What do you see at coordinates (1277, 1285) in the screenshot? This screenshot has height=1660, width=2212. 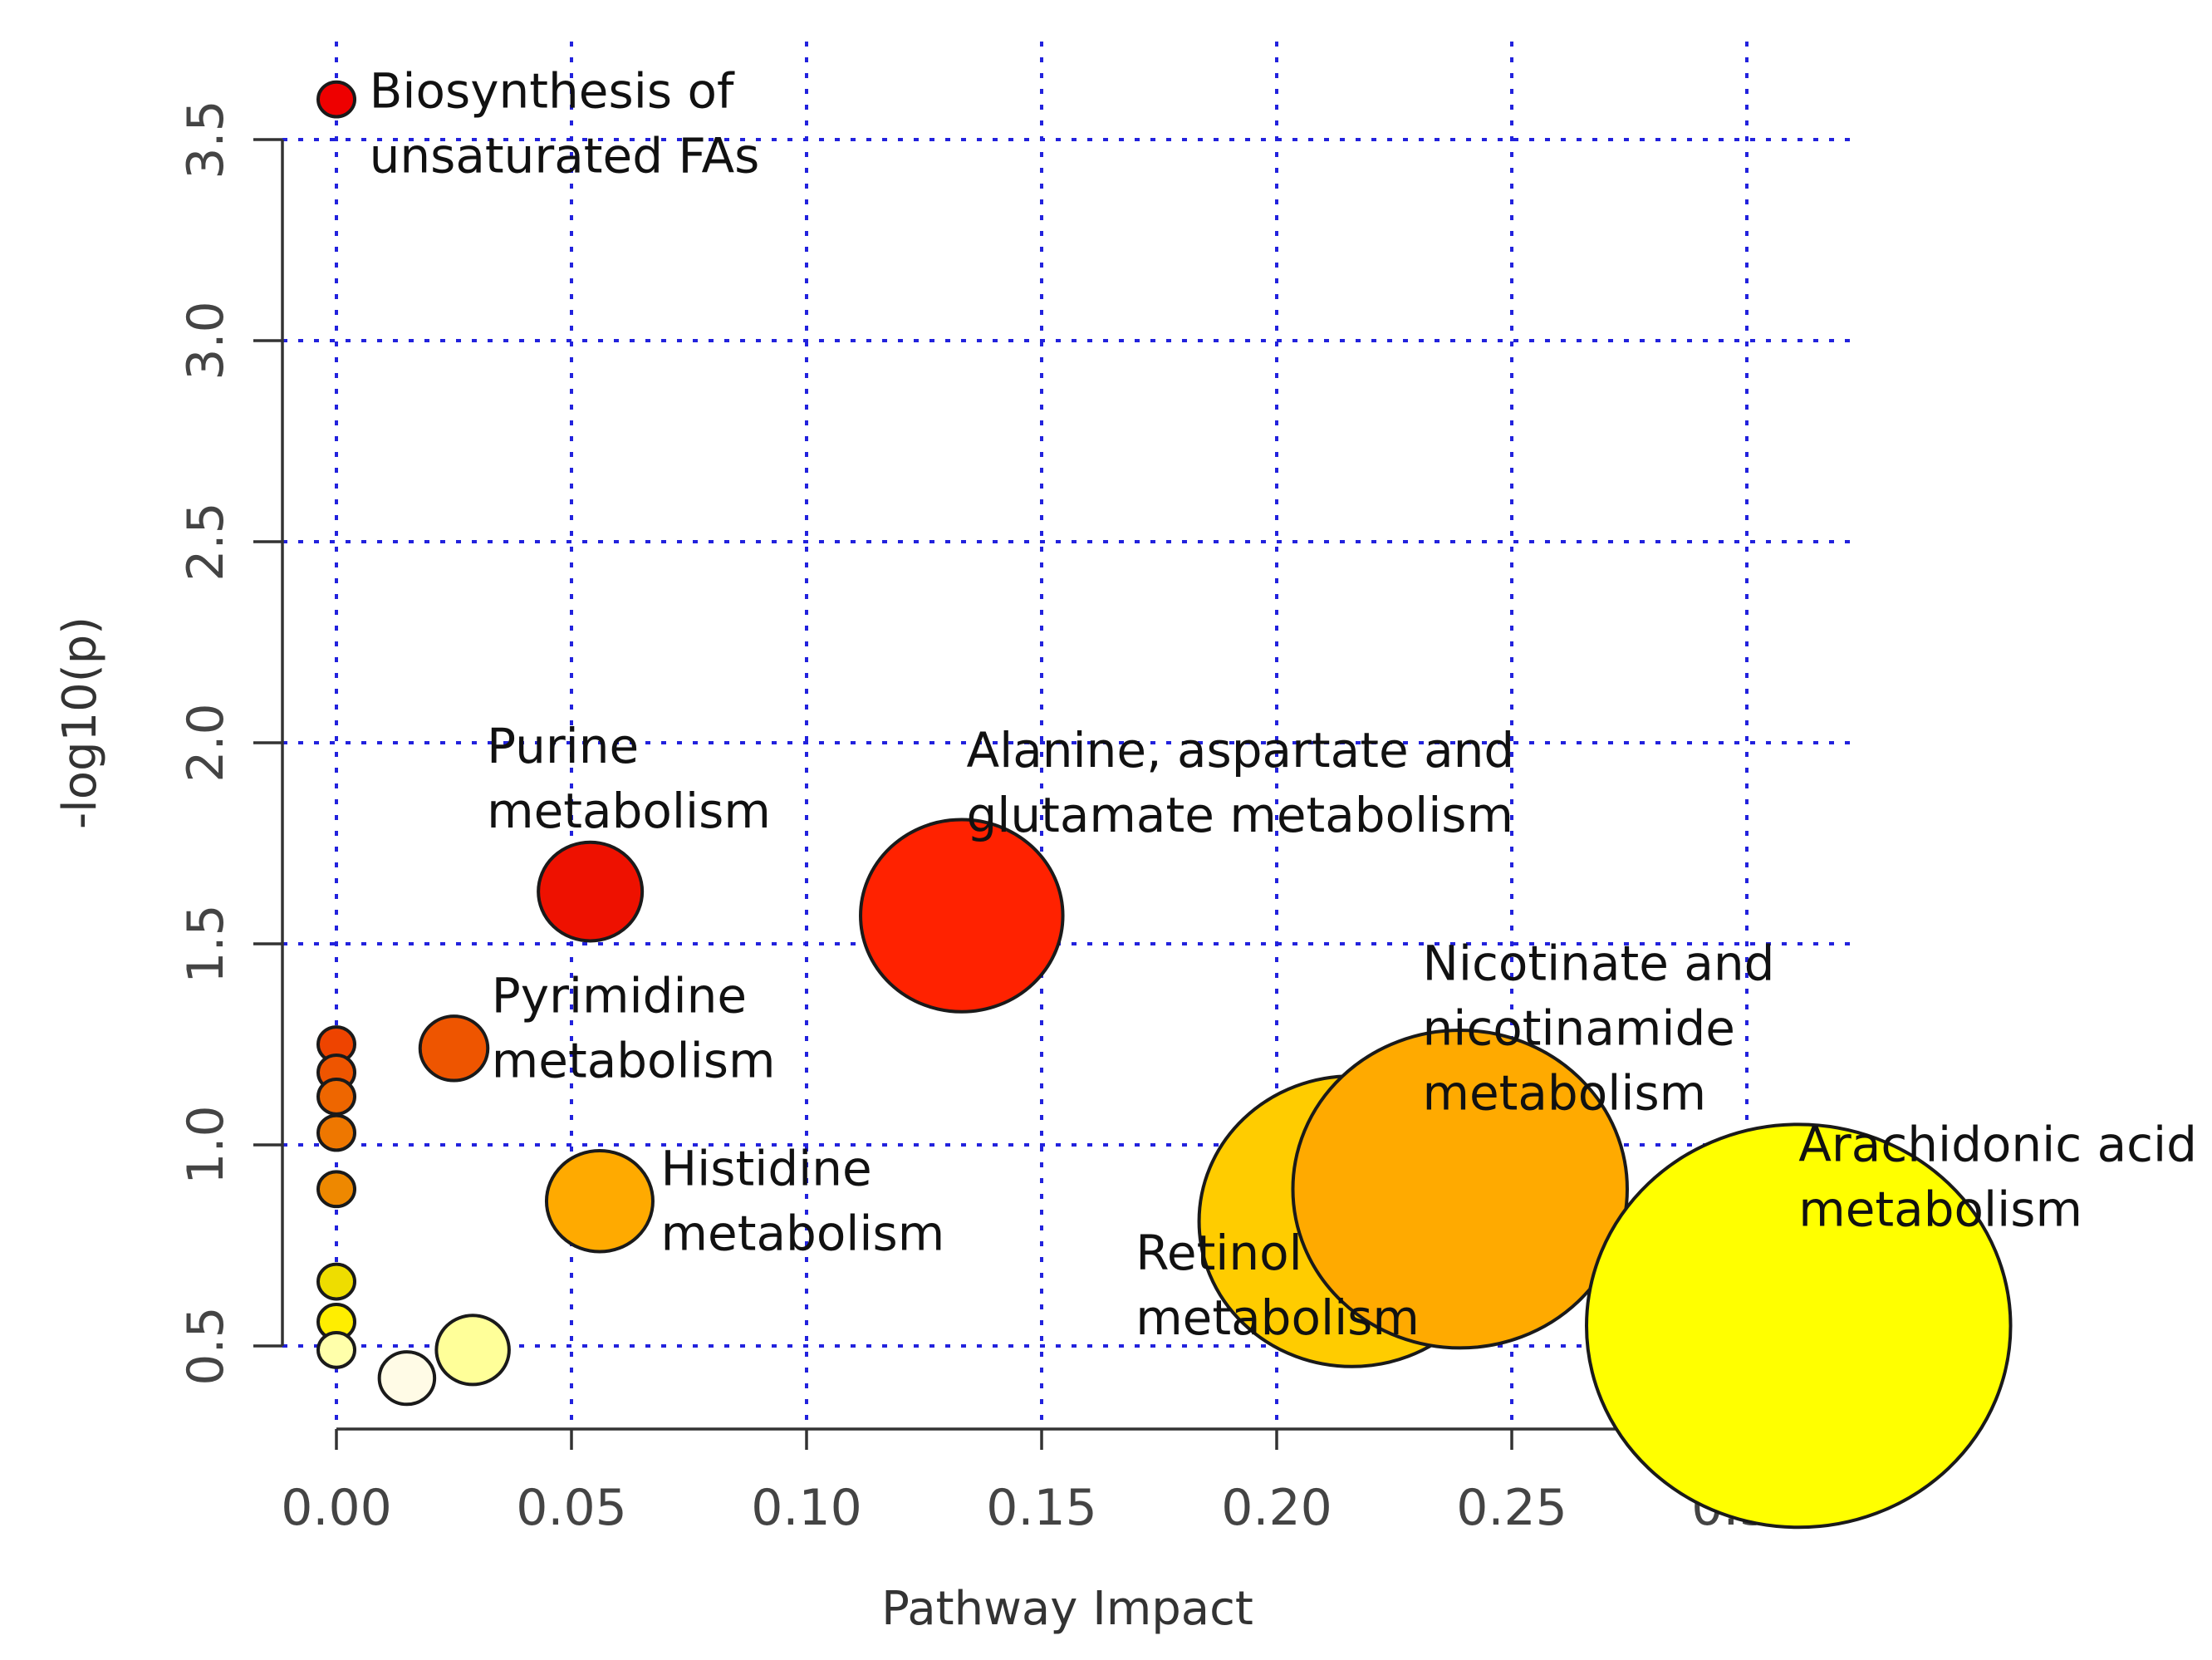 I see `pathway-label: Retinol metabolism` at bounding box center [1277, 1285].